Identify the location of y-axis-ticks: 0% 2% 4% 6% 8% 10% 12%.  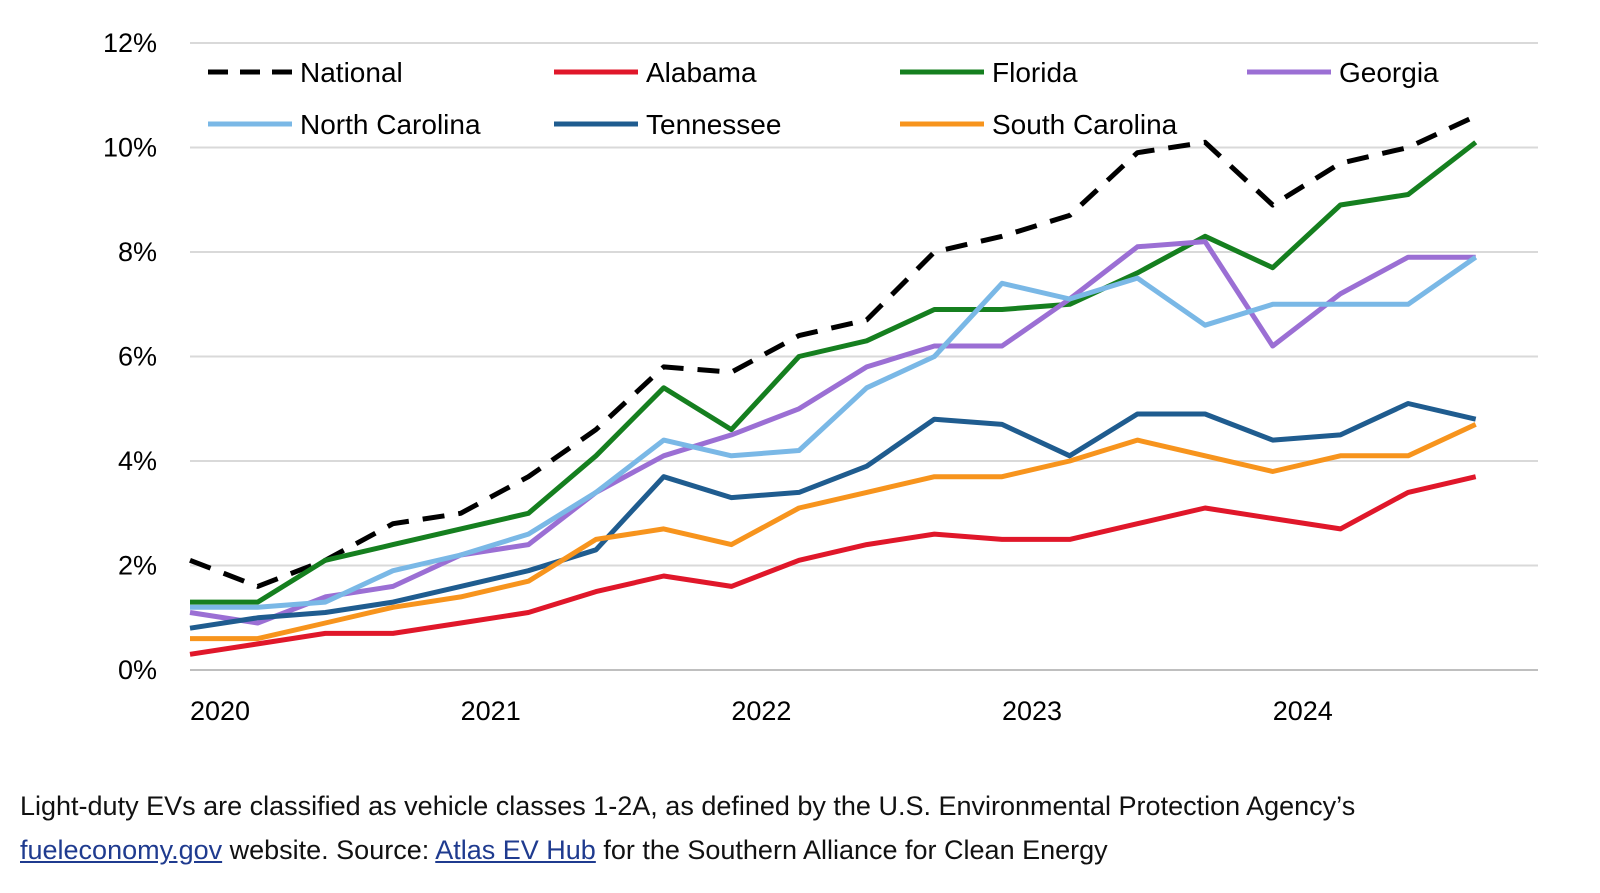
(130, 356).